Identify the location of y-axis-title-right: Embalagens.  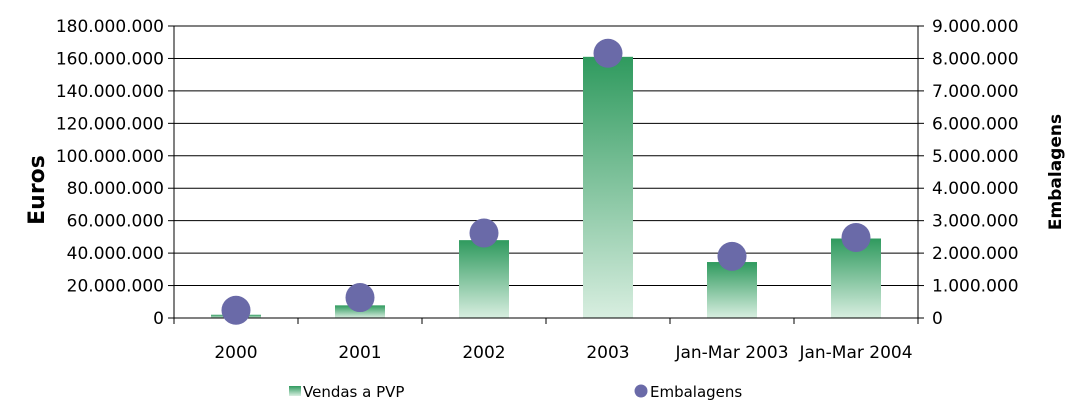
(1056, 172).